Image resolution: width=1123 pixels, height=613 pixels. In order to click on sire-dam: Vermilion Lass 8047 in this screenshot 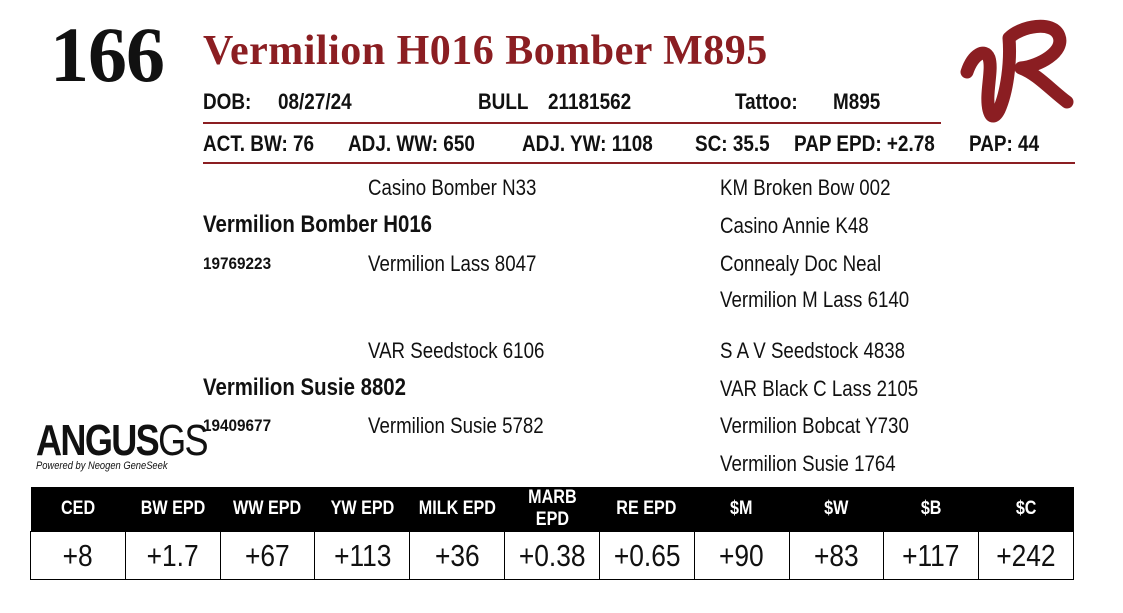, I will do `click(452, 263)`.